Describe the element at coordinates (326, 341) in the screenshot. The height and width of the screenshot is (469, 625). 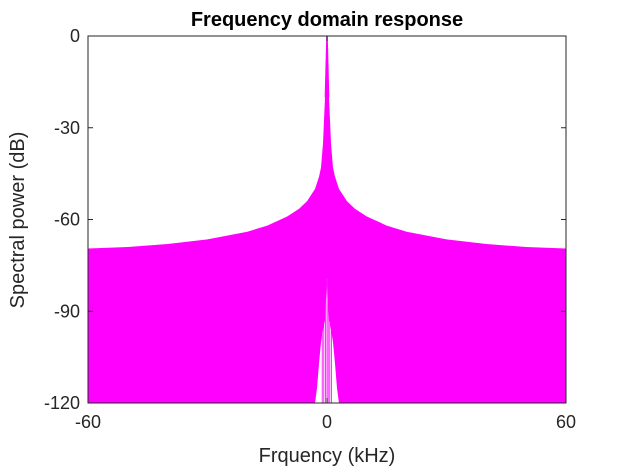
I see `series-magenta-notch-lines` at that location.